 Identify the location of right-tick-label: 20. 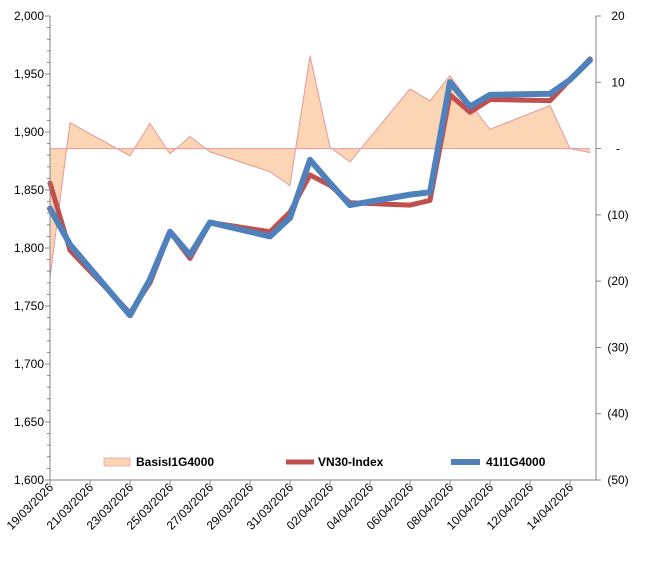
(618, 16).